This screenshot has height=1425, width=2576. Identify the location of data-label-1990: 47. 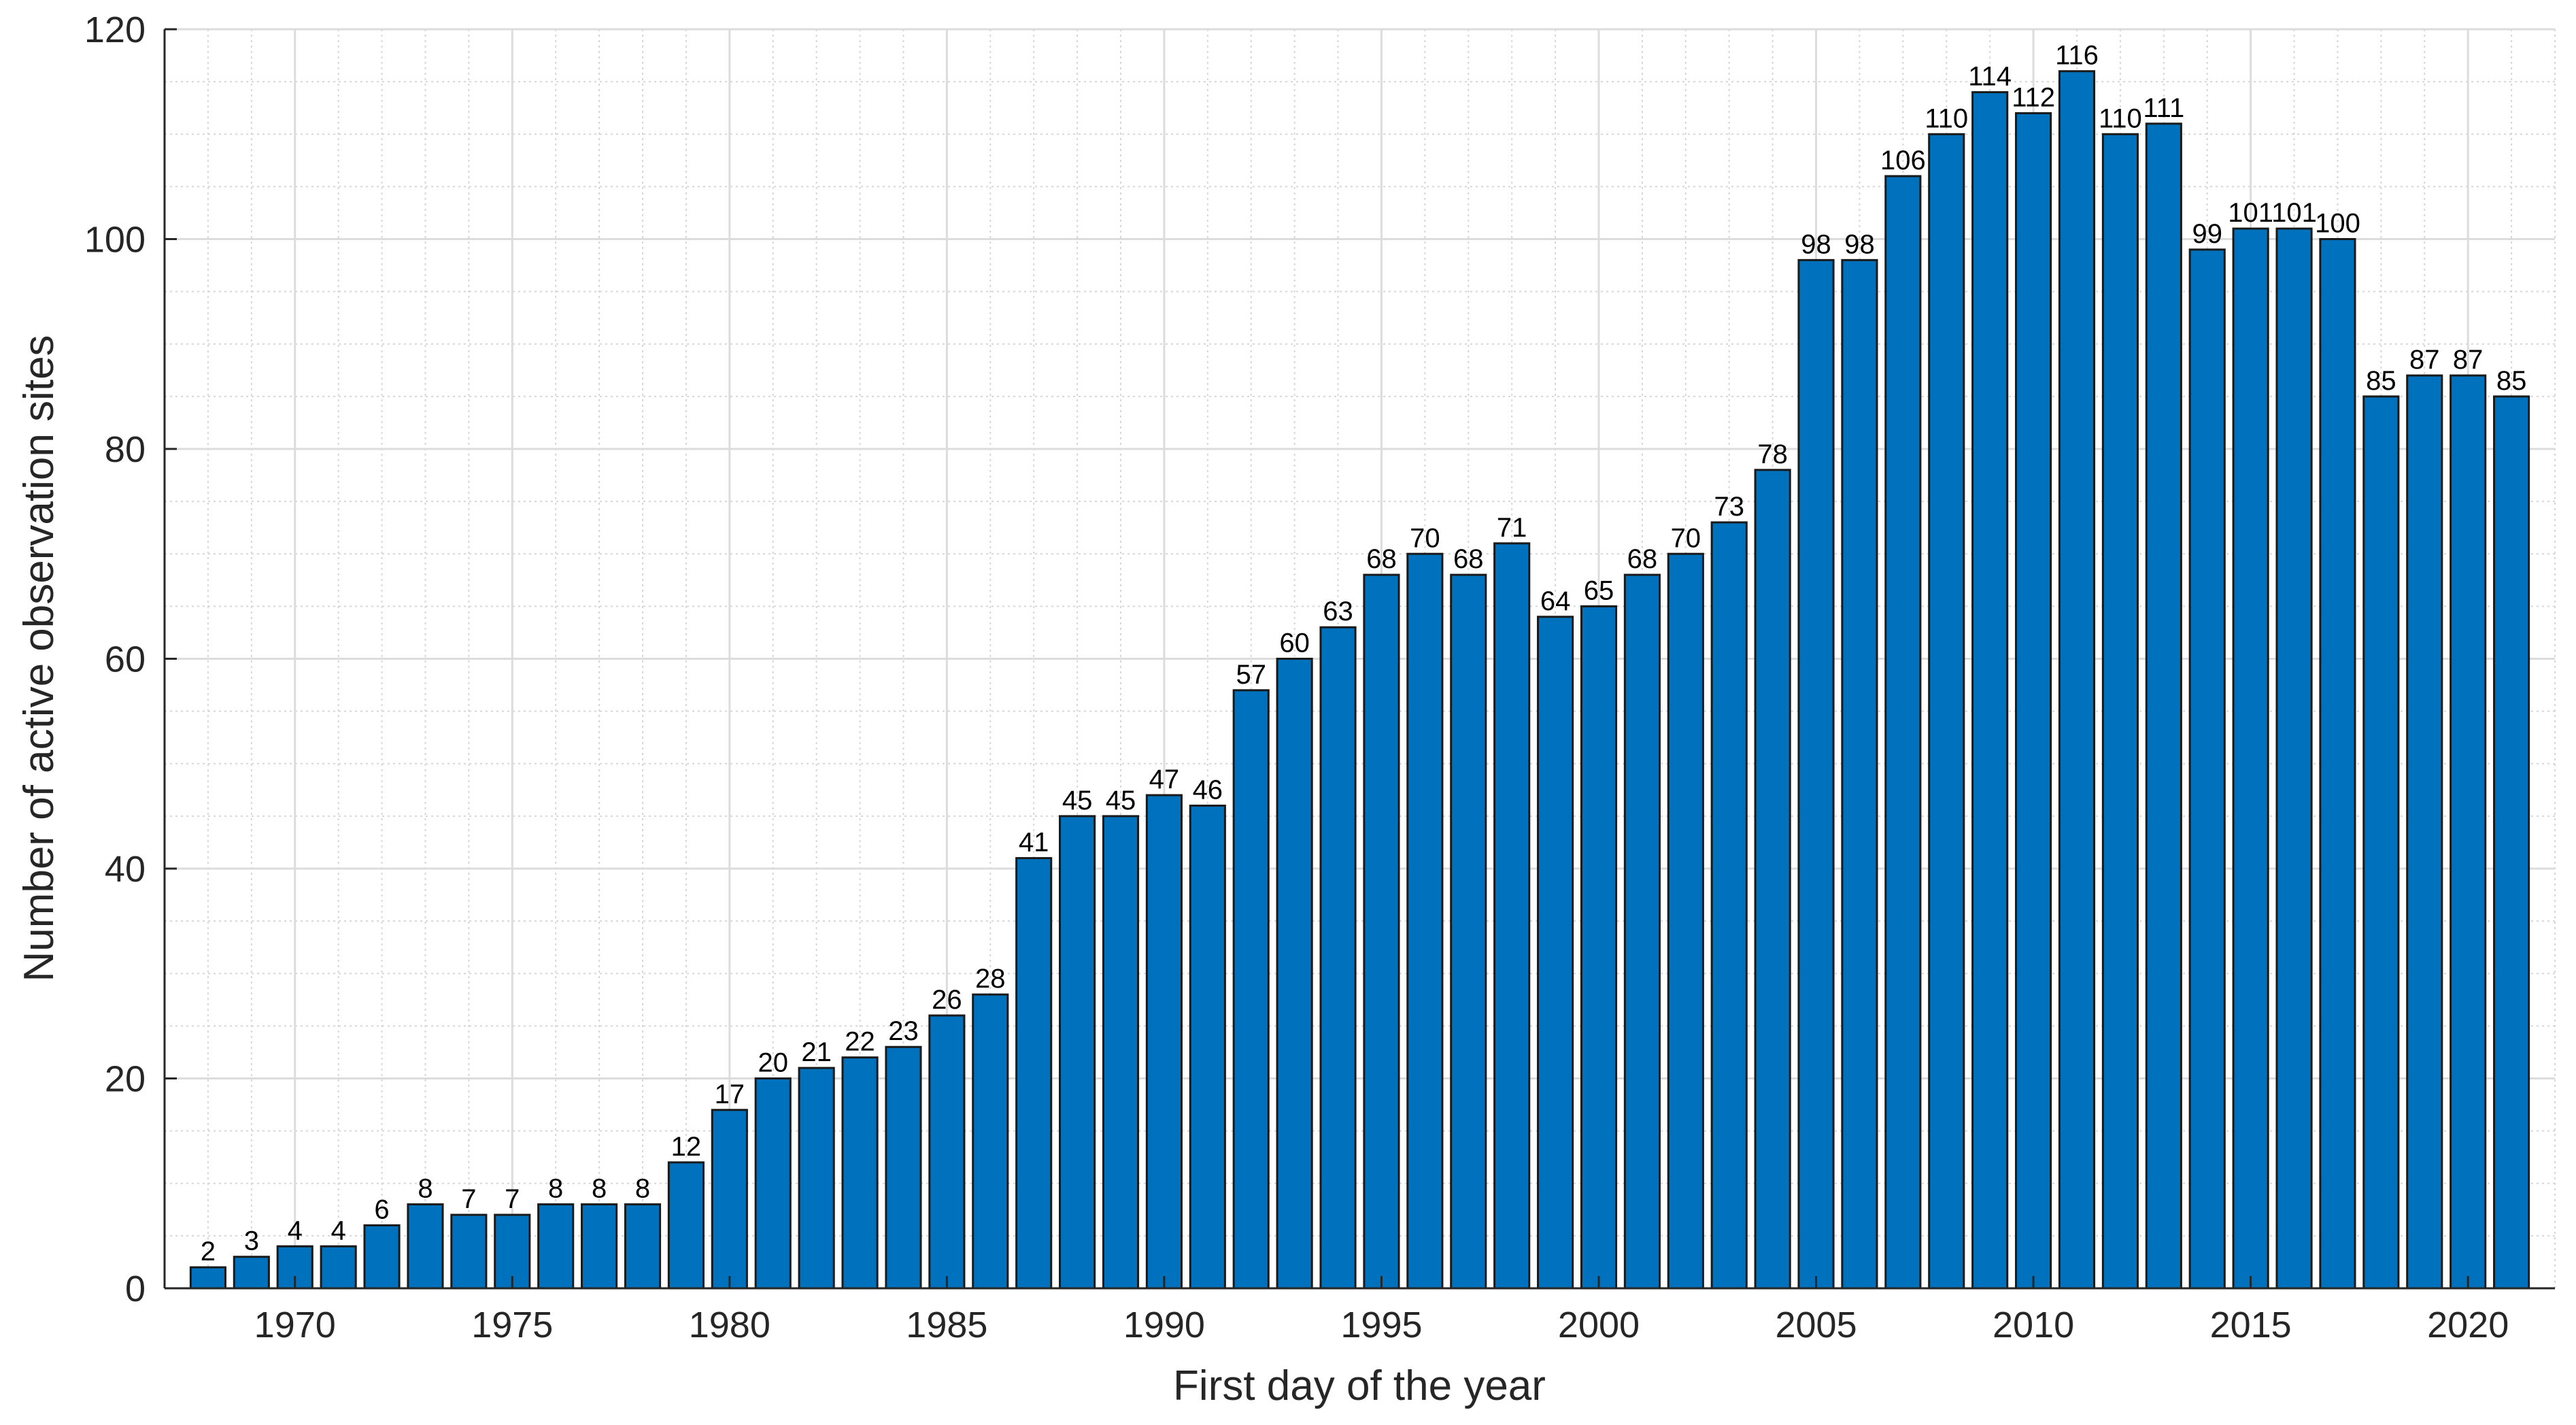
(1164, 779).